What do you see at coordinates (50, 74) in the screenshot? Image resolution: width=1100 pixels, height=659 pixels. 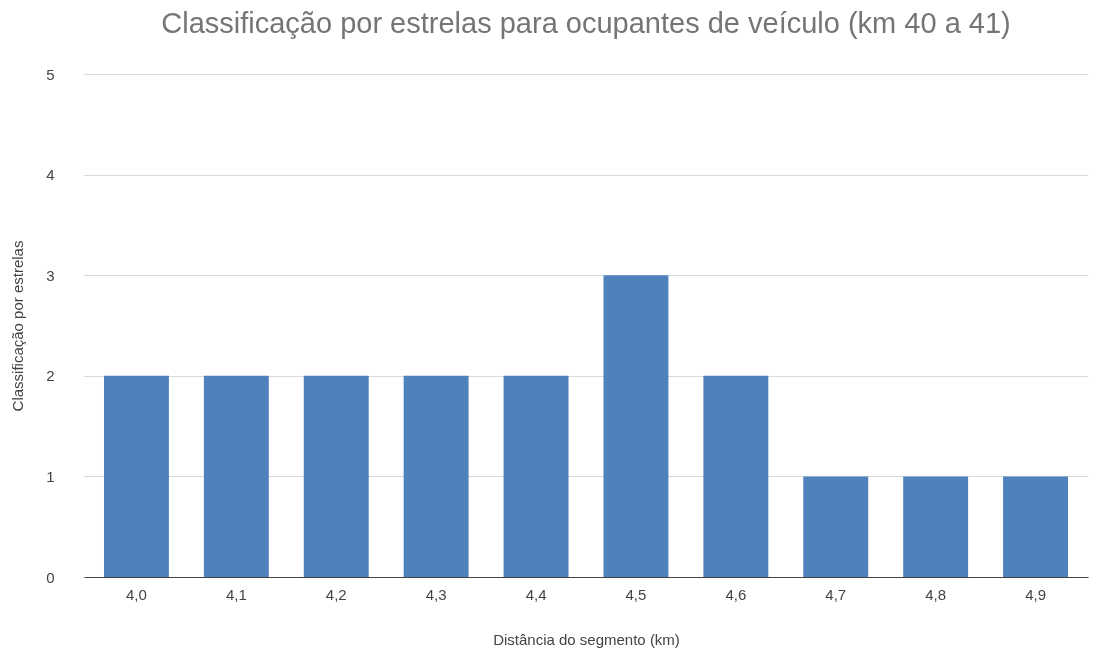 I see `y-tick-label: 5` at bounding box center [50, 74].